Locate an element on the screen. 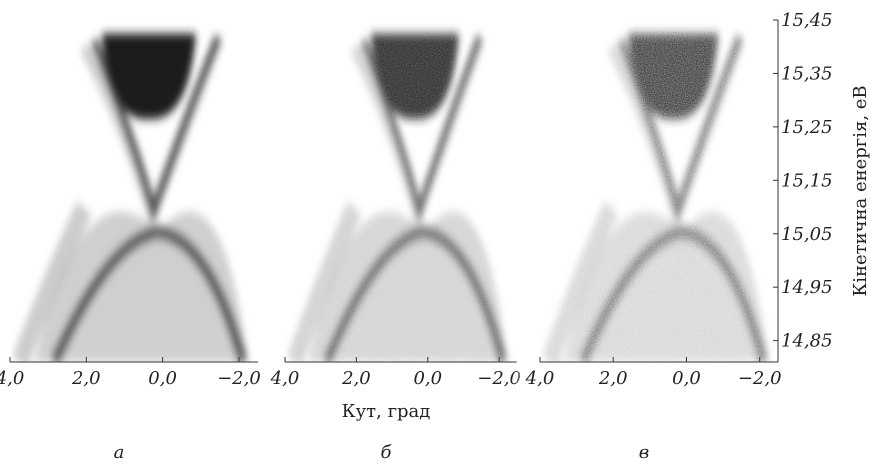 Image resolution: width=871 pixels, height=468 pixels. y-tick-label: 15,45 is located at coordinates (807, 20).